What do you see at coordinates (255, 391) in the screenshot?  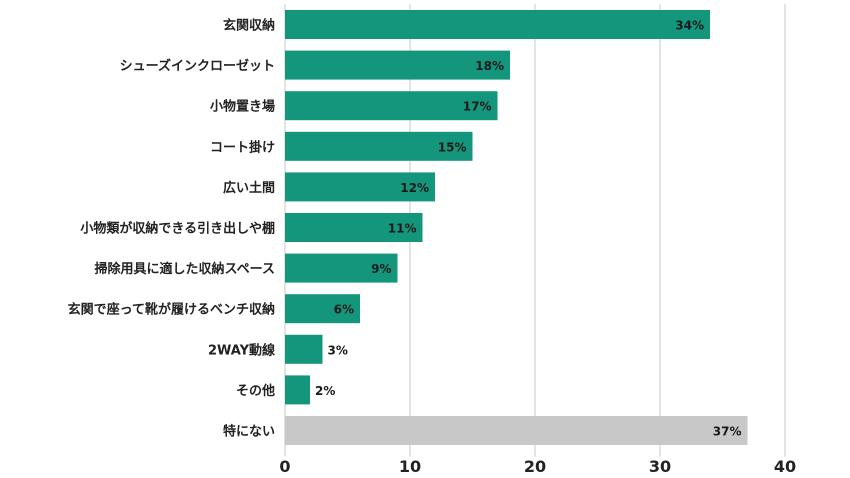 I see `category-label-9: その他` at bounding box center [255, 391].